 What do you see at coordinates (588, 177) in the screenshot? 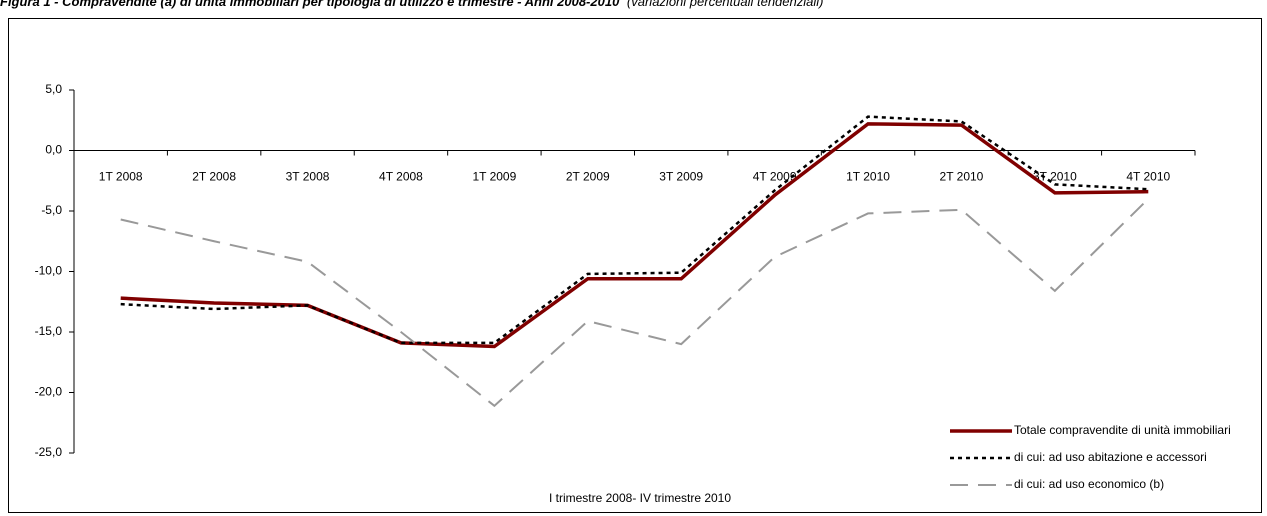
I see `x-tick-label: 2T 2009` at bounding box center [588, 177].